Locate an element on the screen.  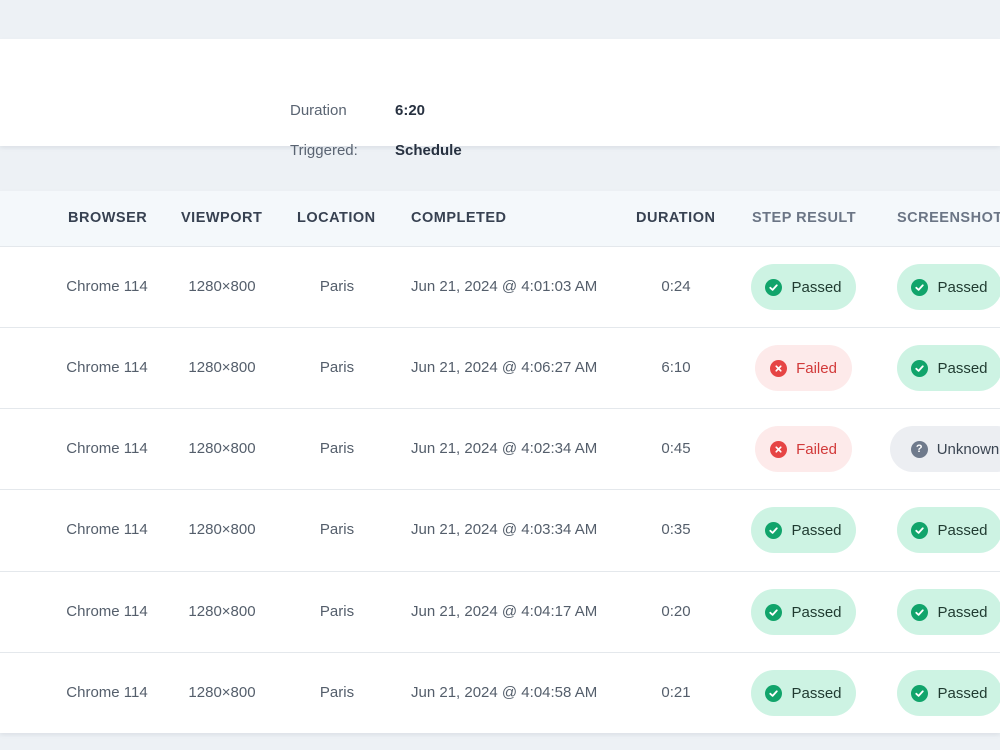
header-browser: BROWSER is located at coordinates (108, 218).